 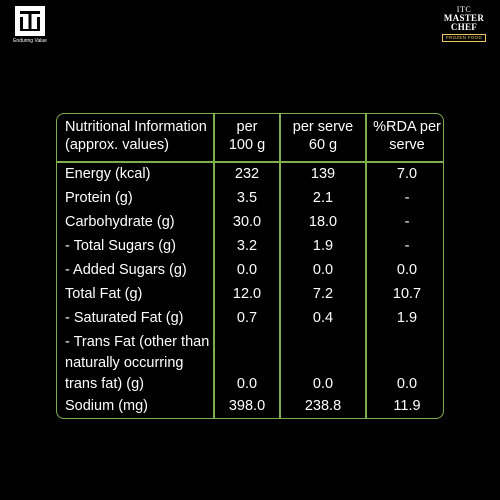 I want to click on row-perserve: 2.1, so click(x=323, y=198).